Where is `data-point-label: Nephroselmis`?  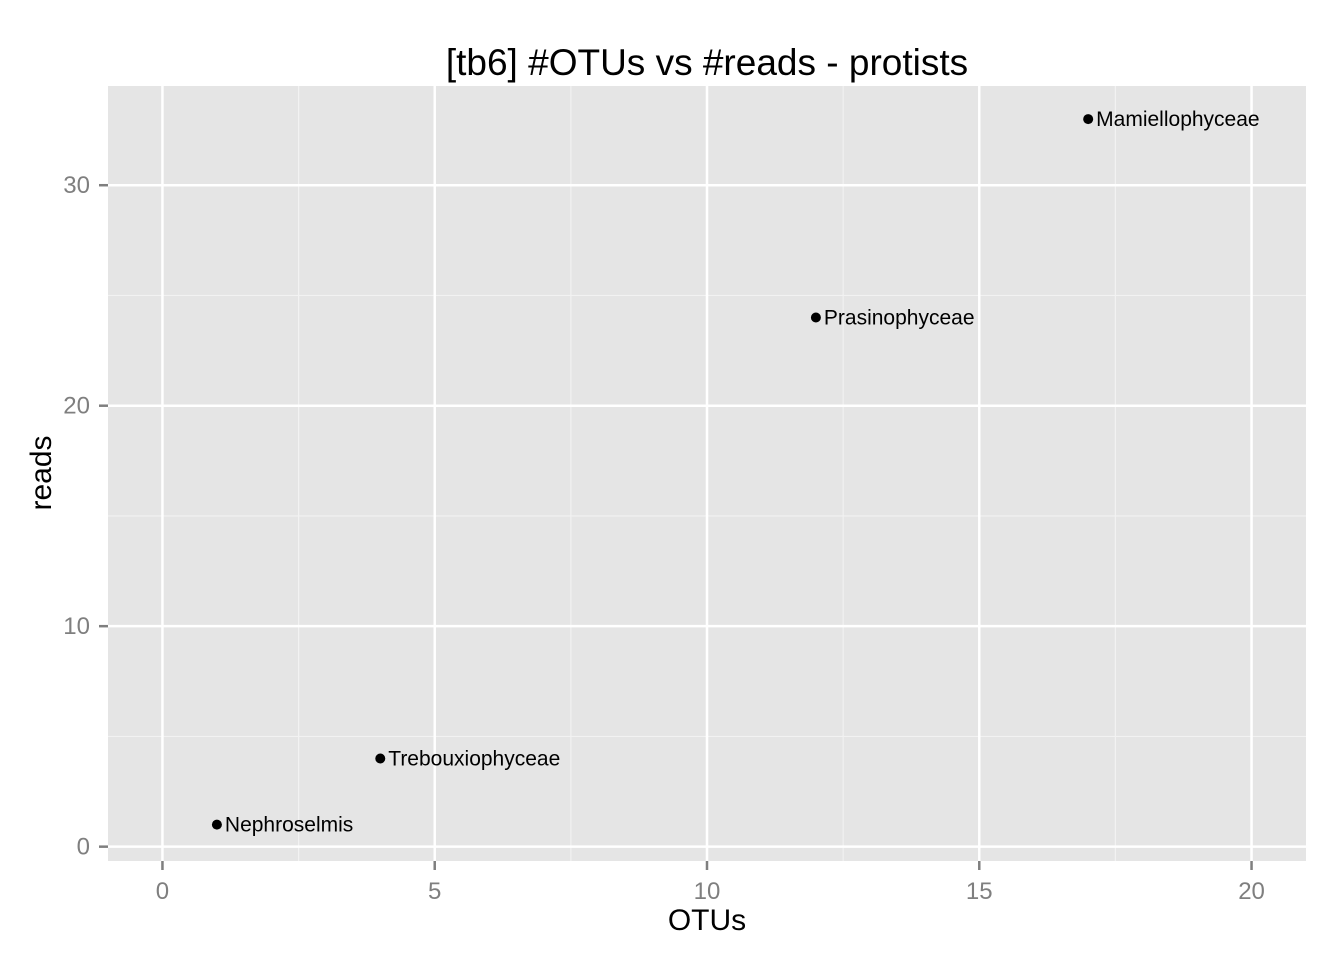 data-point-label: Nephroselmis is located at coordinates (289, 825).